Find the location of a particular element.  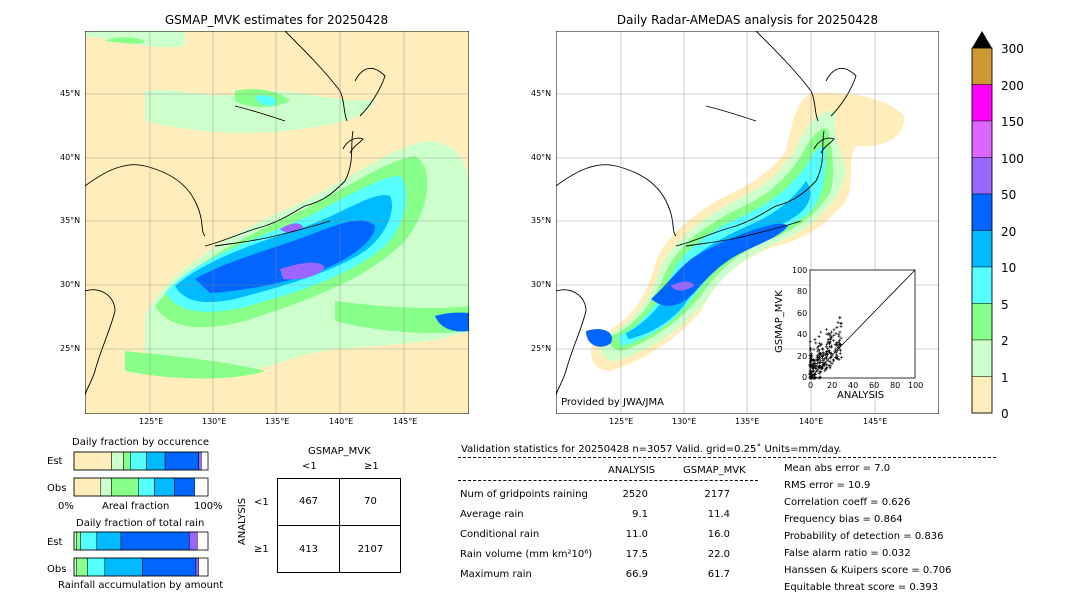

scatter-points is located at coordinates (825, 348).